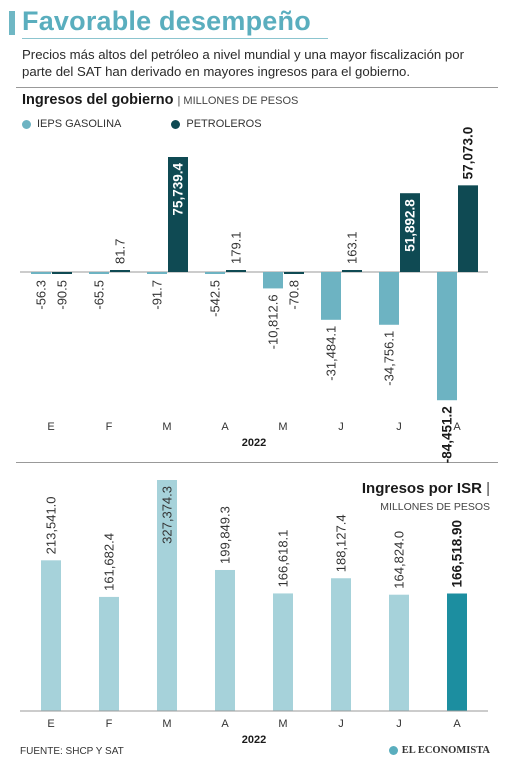  Describe the element at coordinates (399, 560) in the screenshot. I see `data-label-isr-6: 164,824.0` at that location.